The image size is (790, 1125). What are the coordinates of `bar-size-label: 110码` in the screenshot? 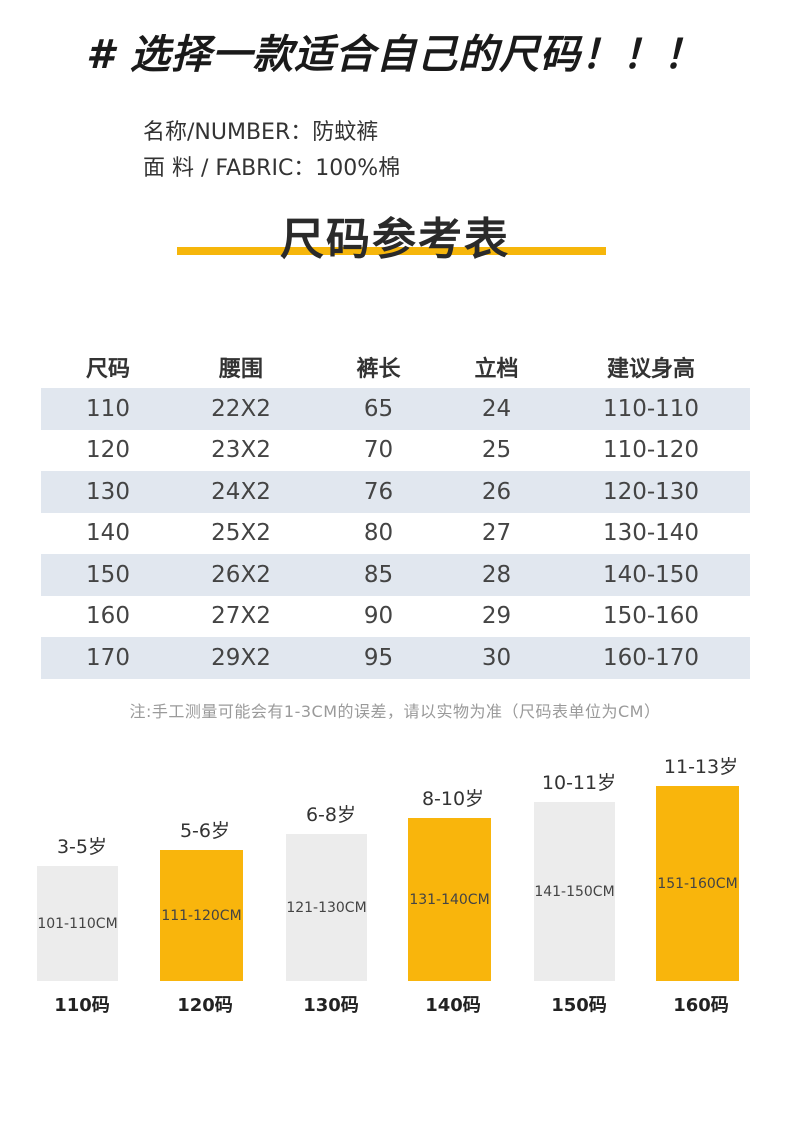 It's located at (82, 1005).